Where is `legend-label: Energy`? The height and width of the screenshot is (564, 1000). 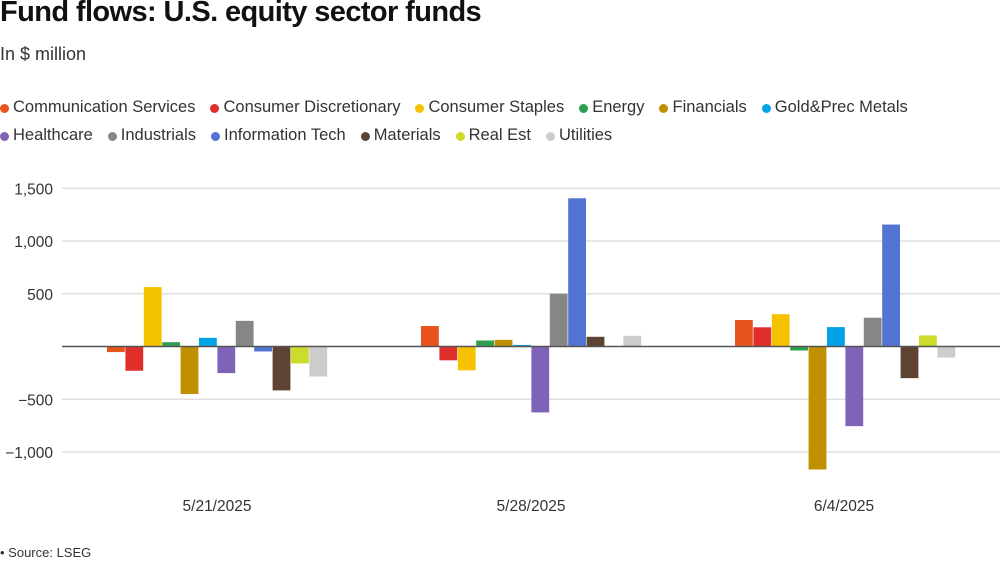 legend-label: Energy is located at coordinates (618, 106).